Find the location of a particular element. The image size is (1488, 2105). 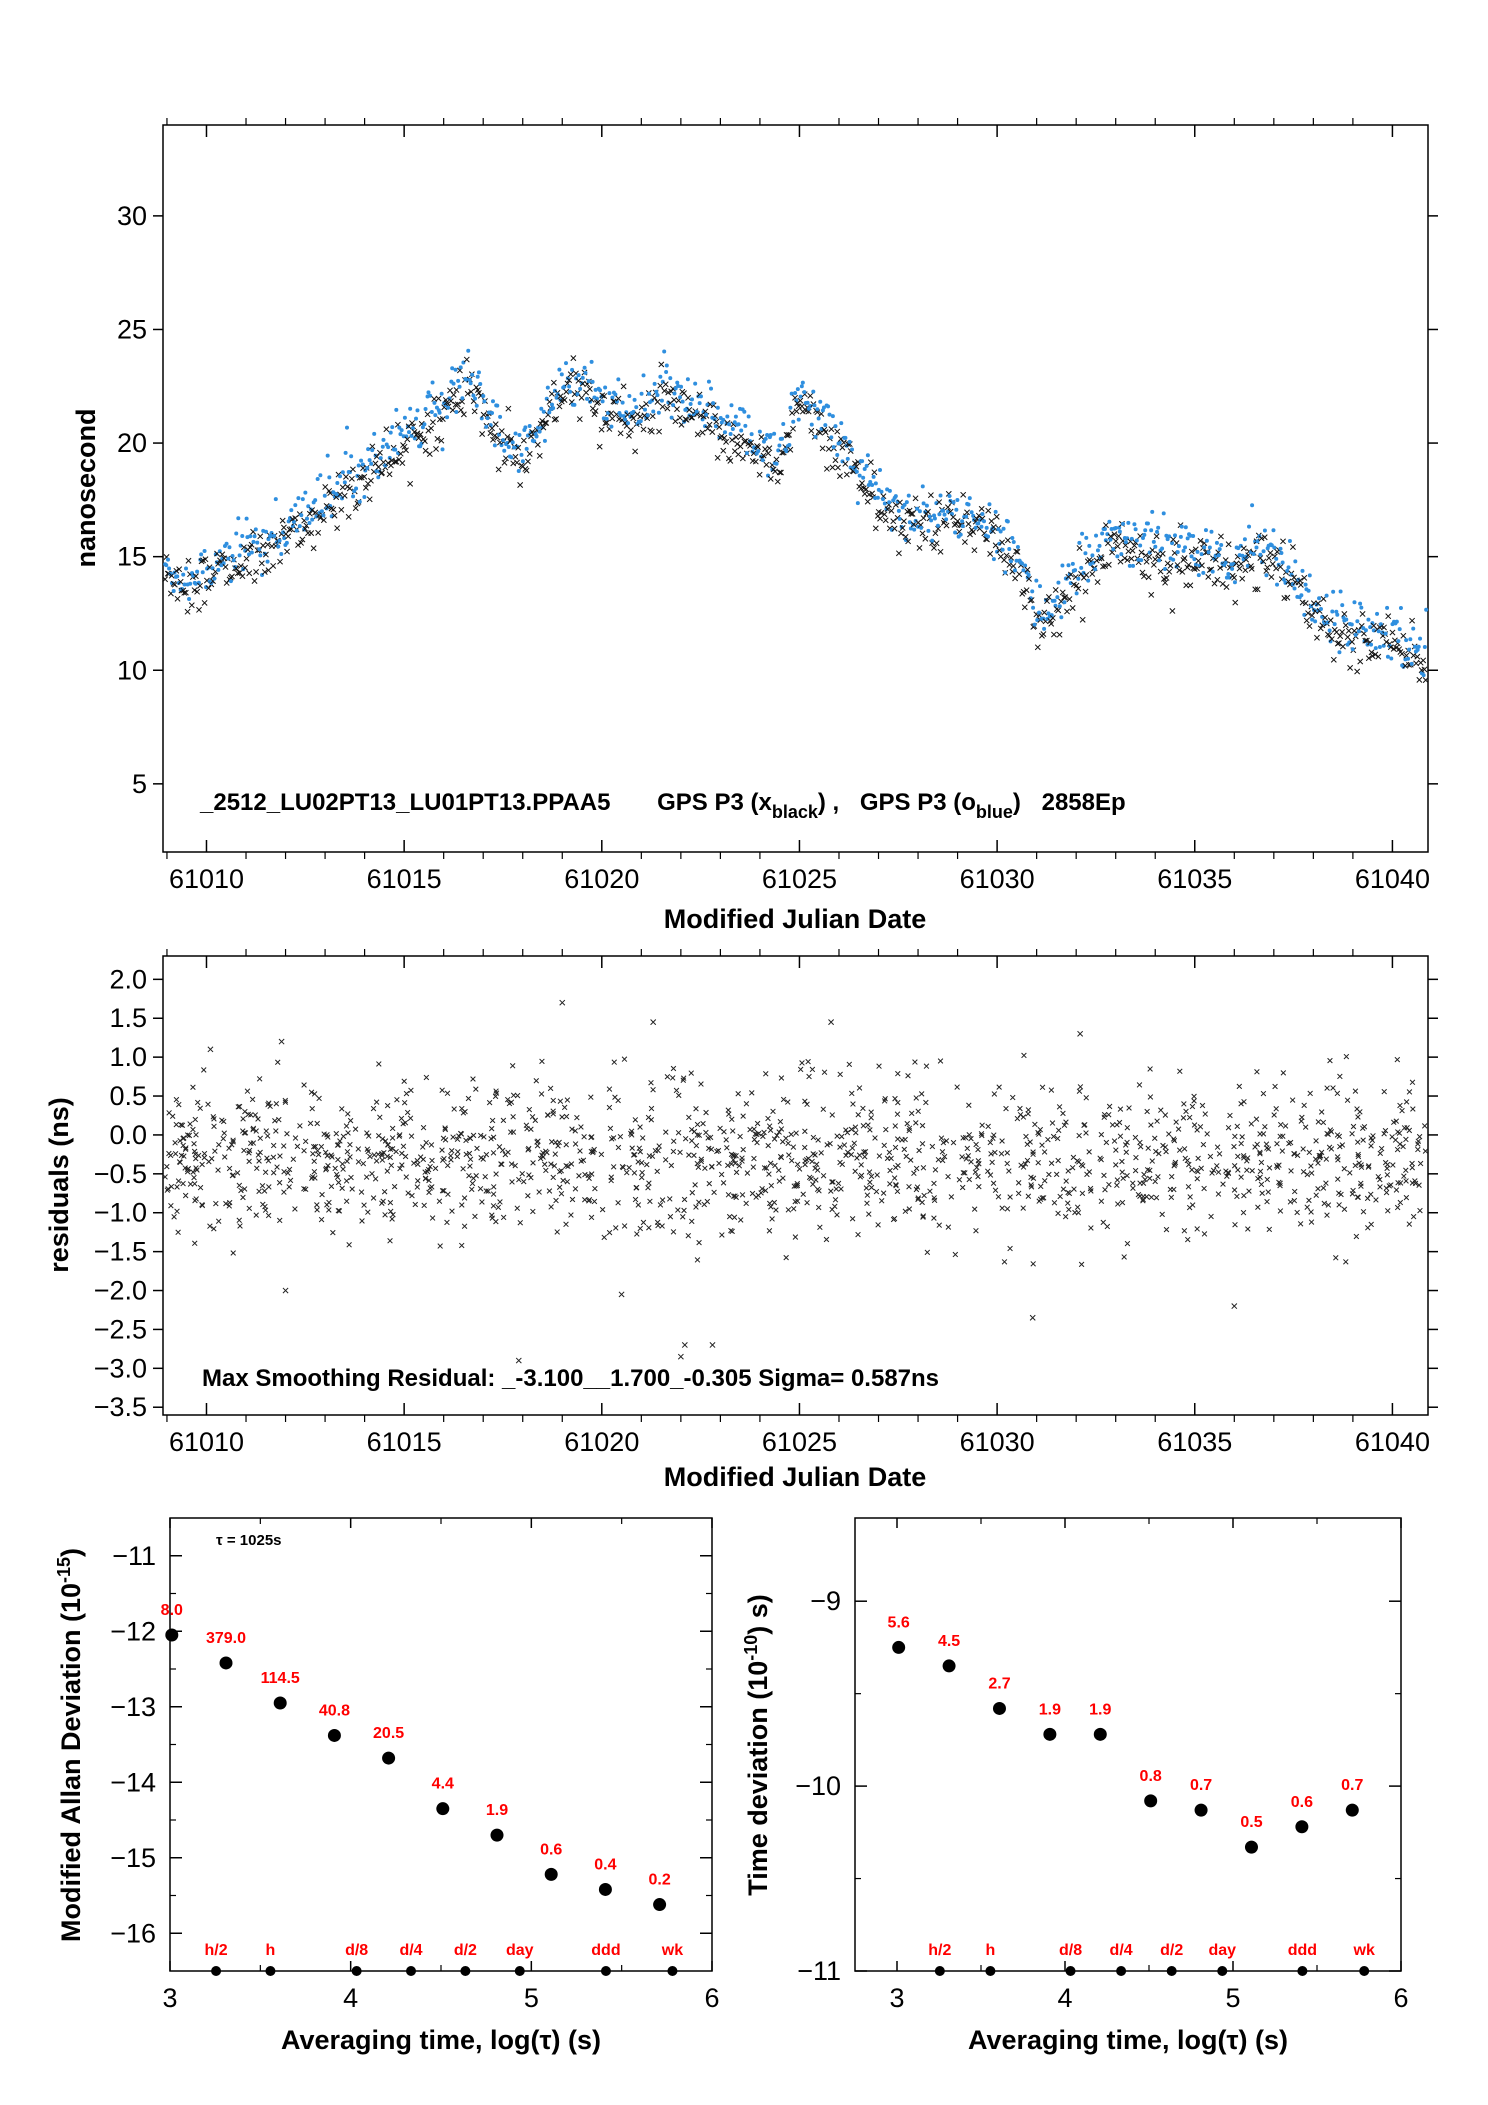

x-tick-label: 61015 is located at coordinates (404, 1442).